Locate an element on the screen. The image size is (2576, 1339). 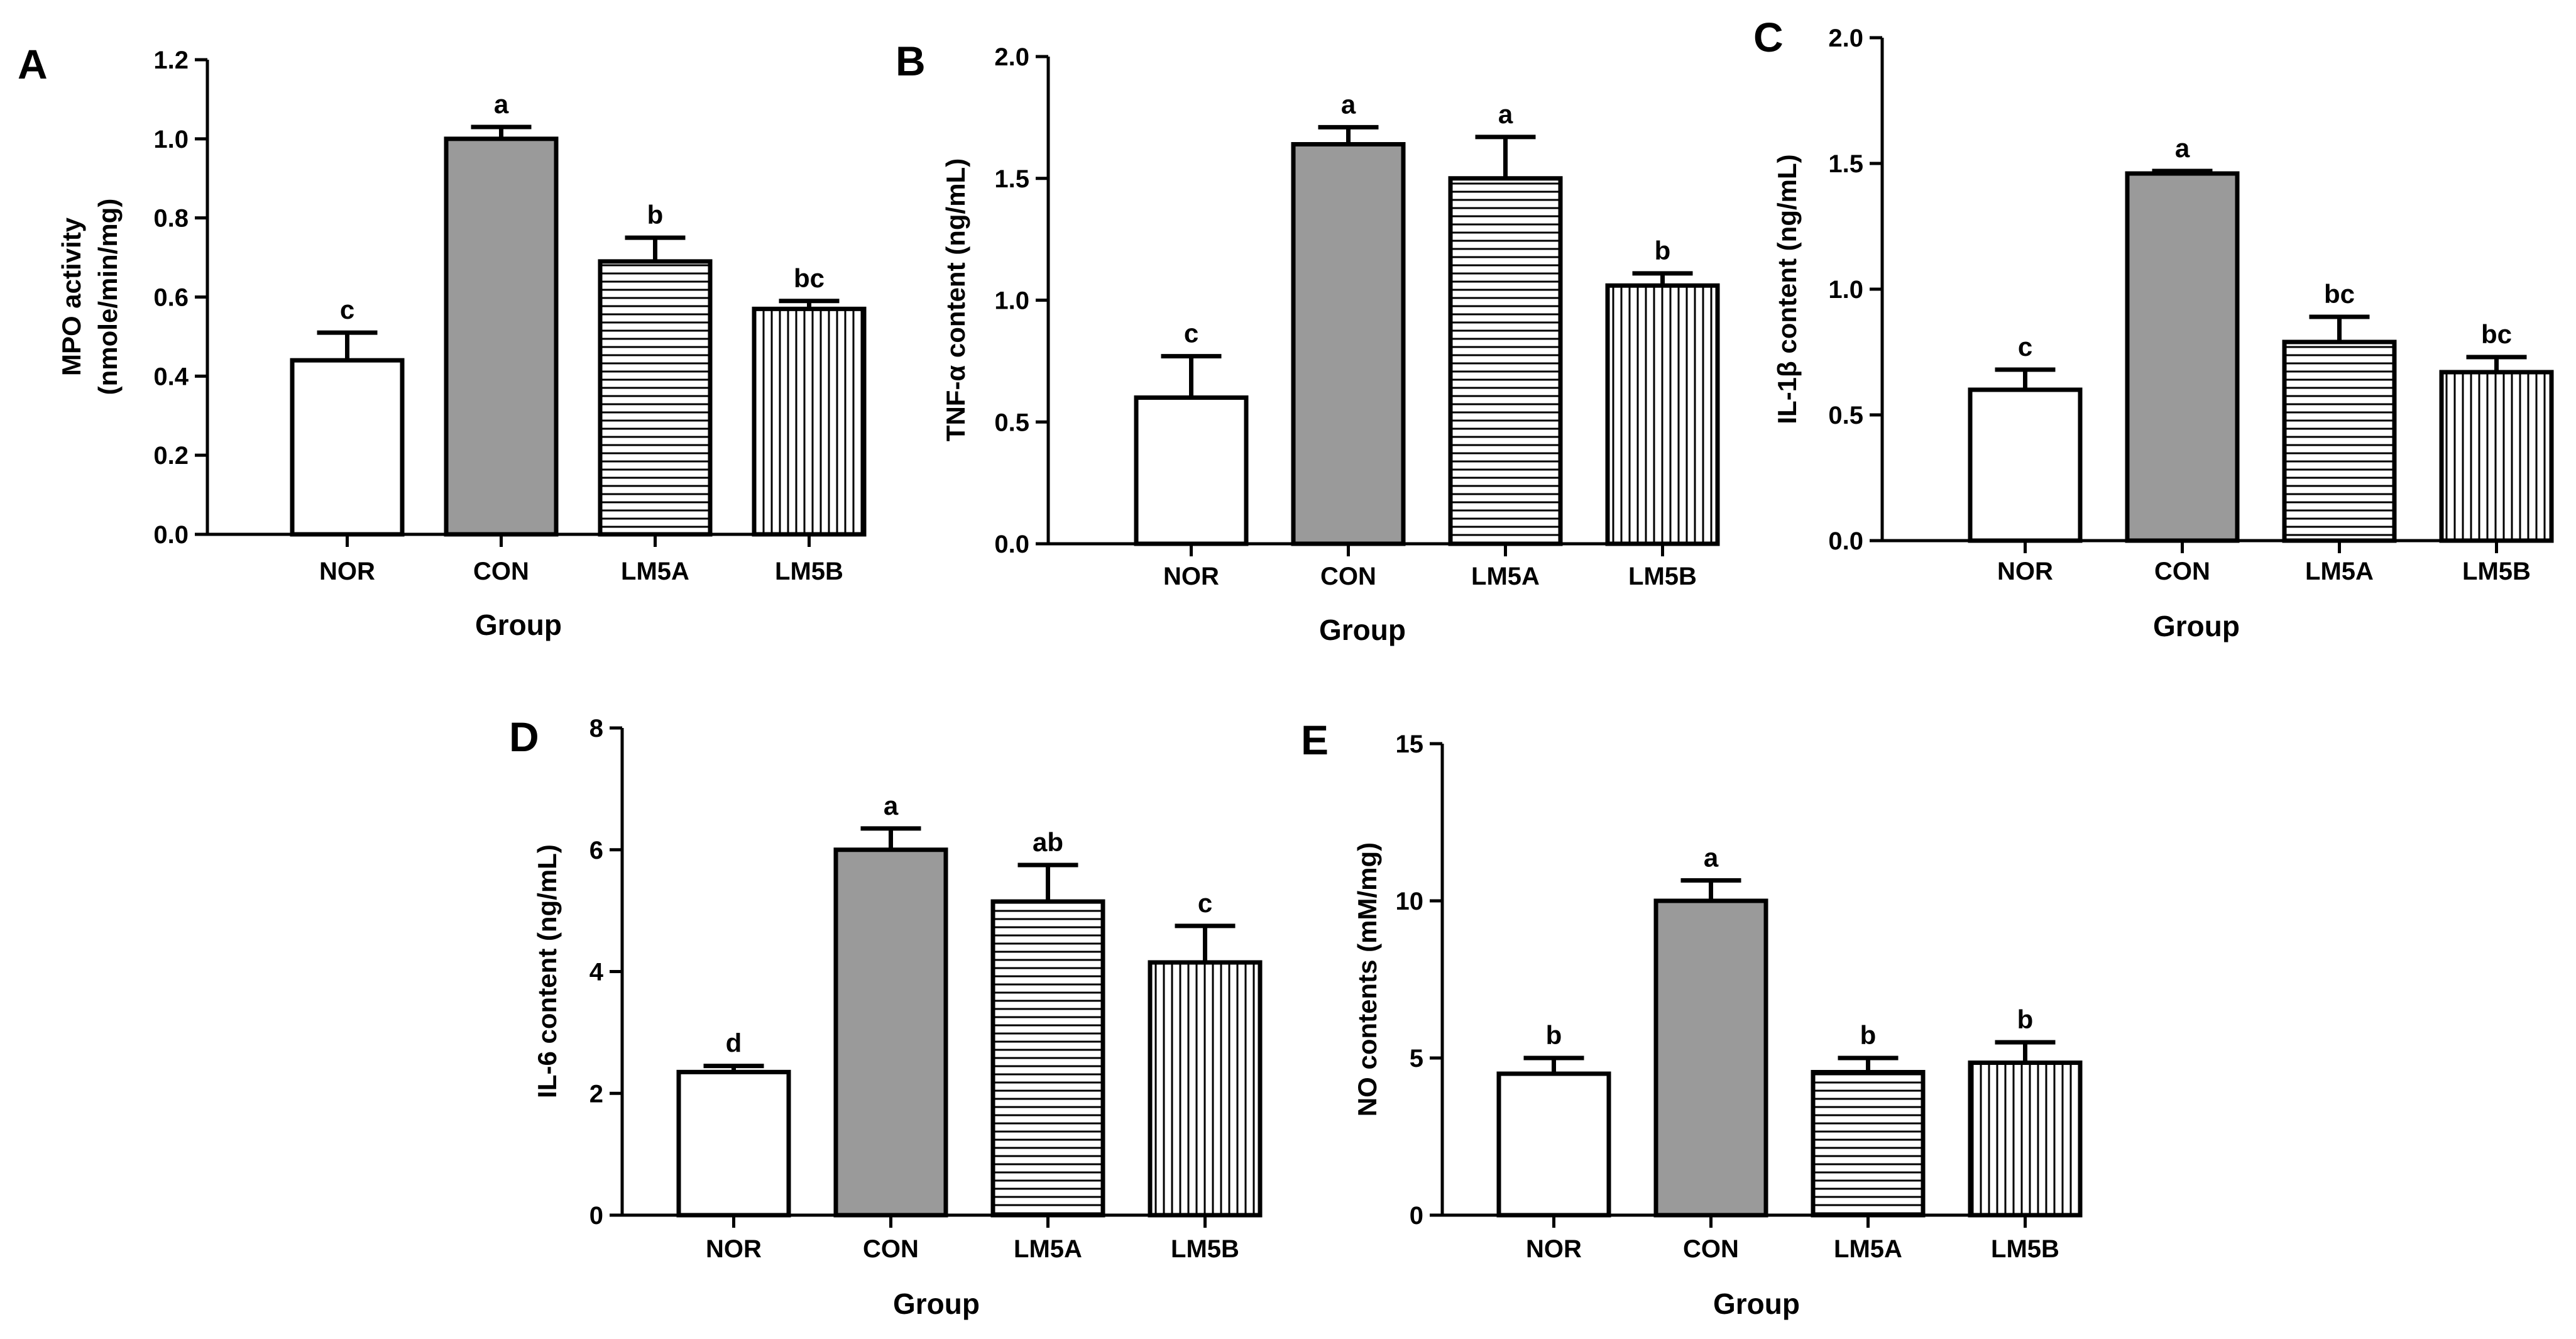
y-axis-title: IL-1β content (ng/mL) is located at coordinates (1787, 289).